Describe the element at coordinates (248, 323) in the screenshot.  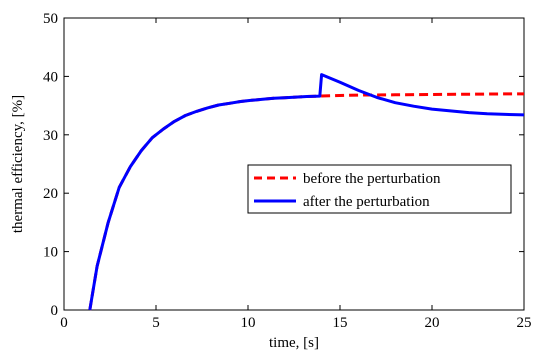
I see `x-tick-label: 10` at that location.